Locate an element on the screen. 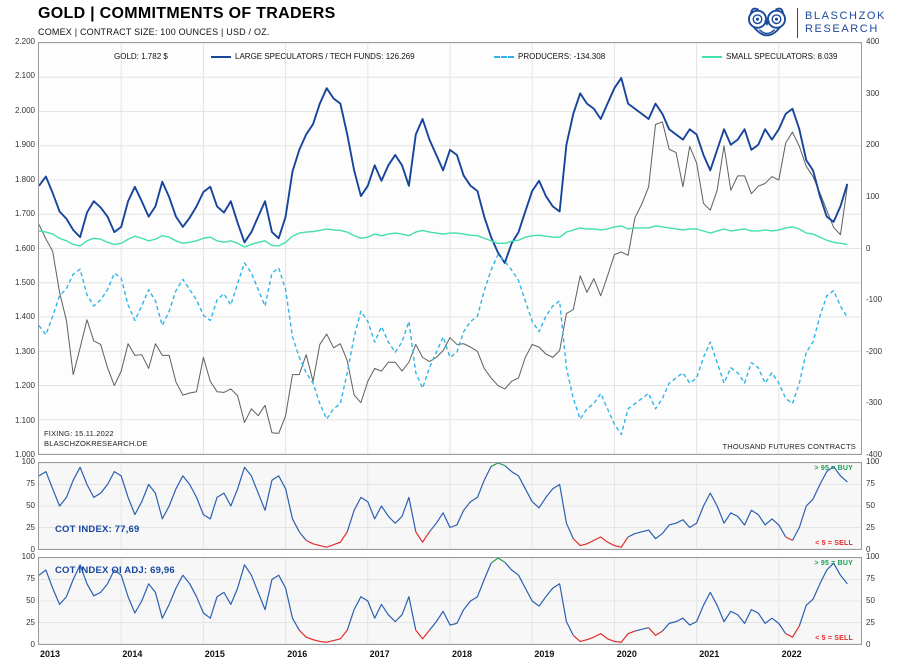  owl-icon is located at coordinates (766, 22).